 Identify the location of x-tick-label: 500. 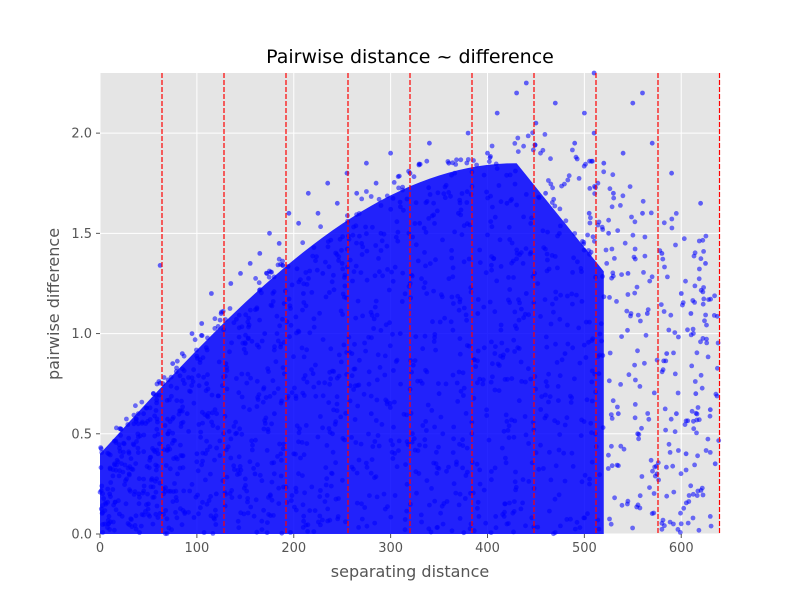
(584, 548).